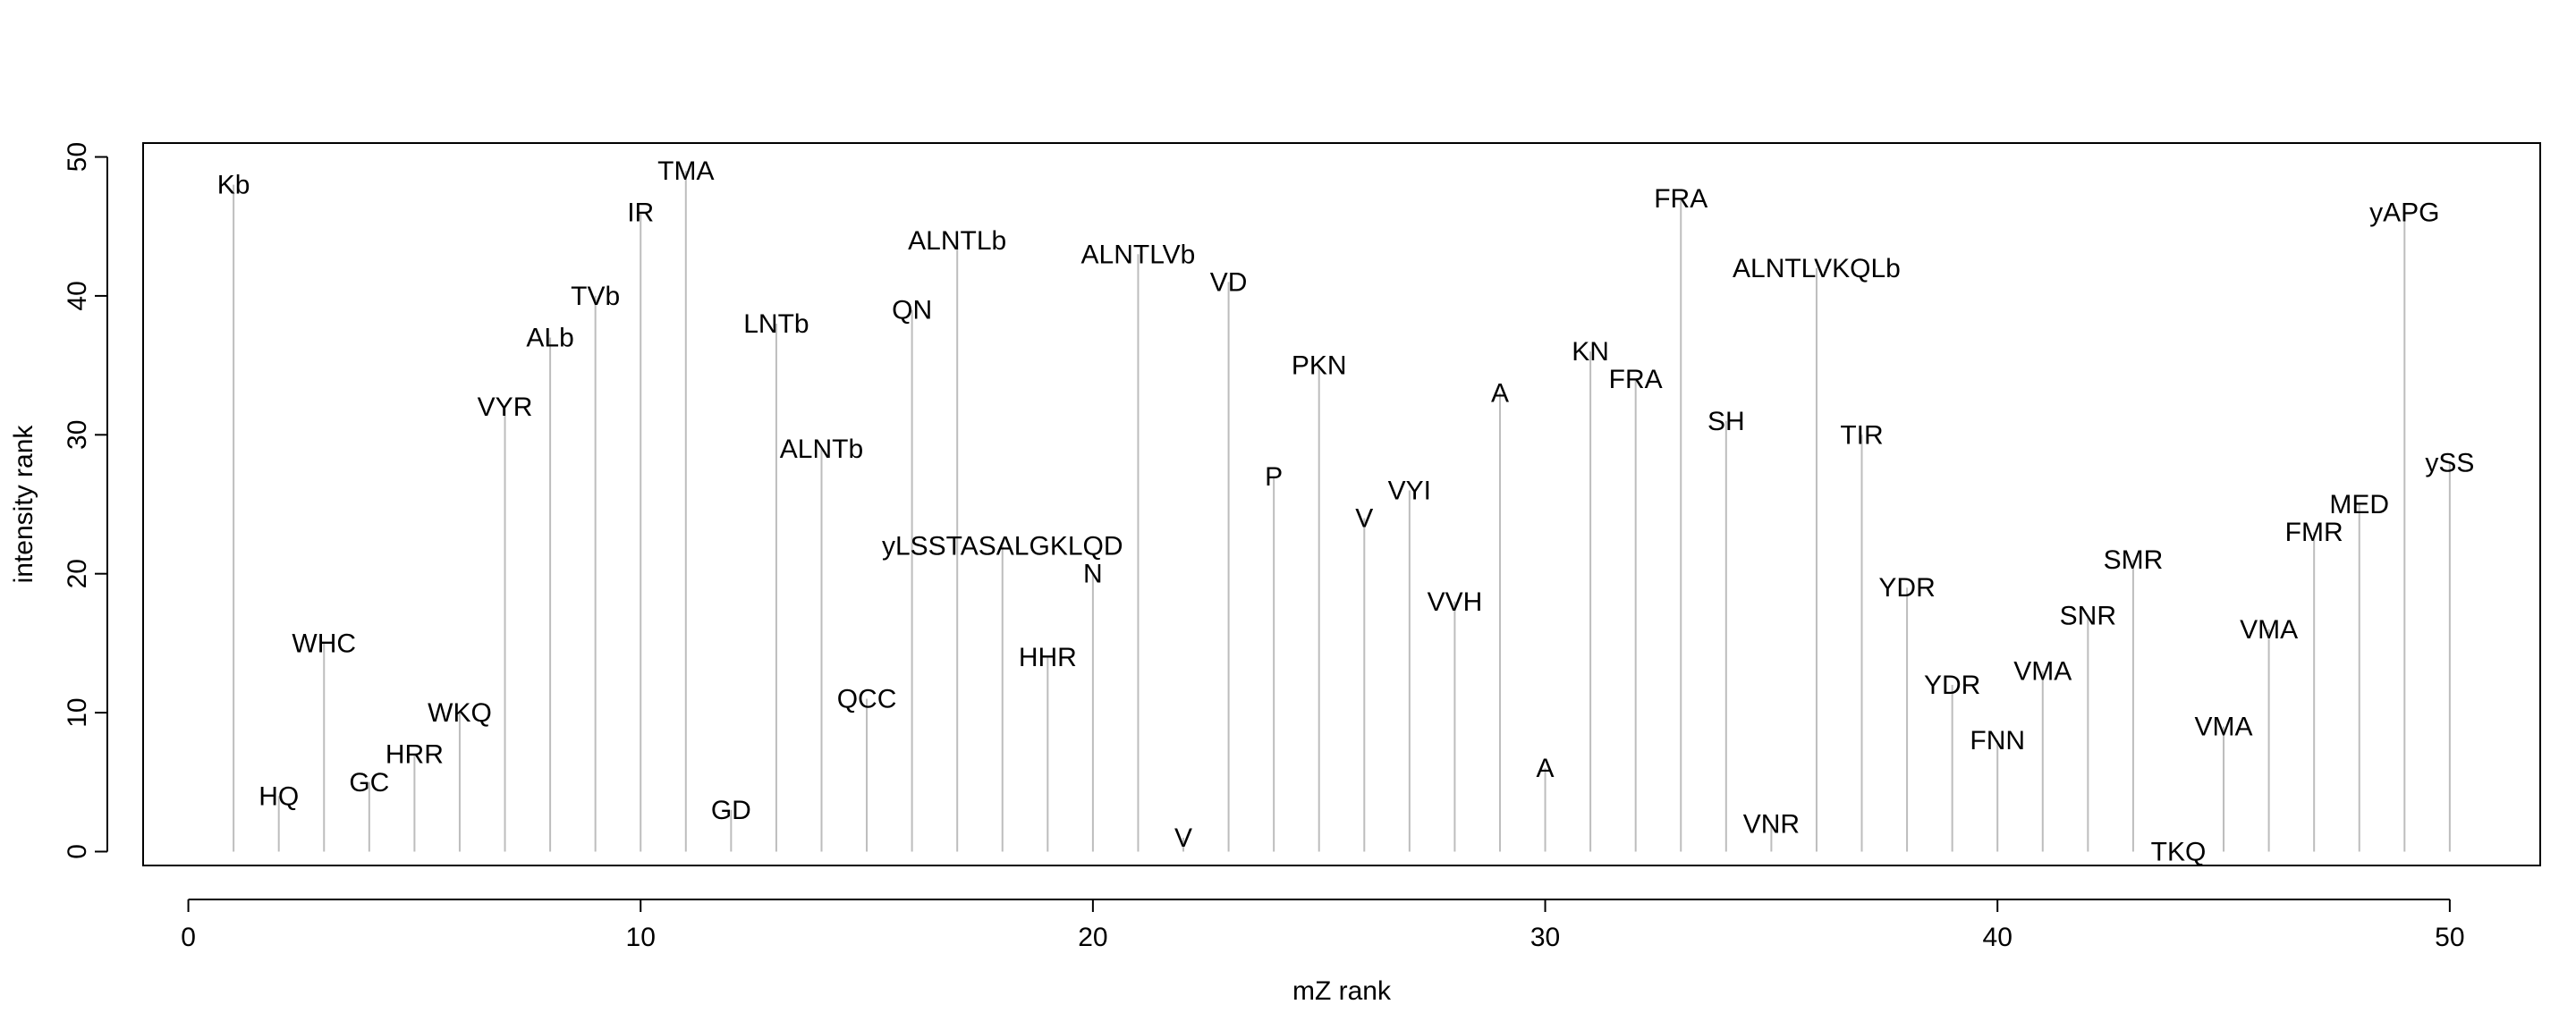  Describe the element at coordinates (1545, 938) in the screenshot. I see `x-tick-label-30: 30` at that location.